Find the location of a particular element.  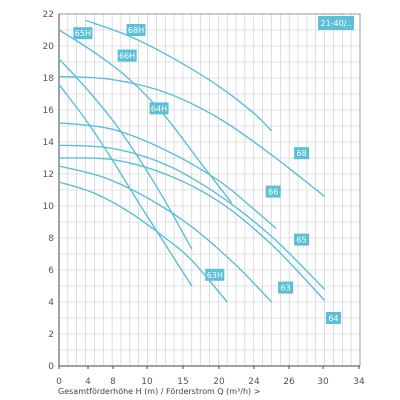

curve-label-65: 65 is located at coordinates (302, 239).